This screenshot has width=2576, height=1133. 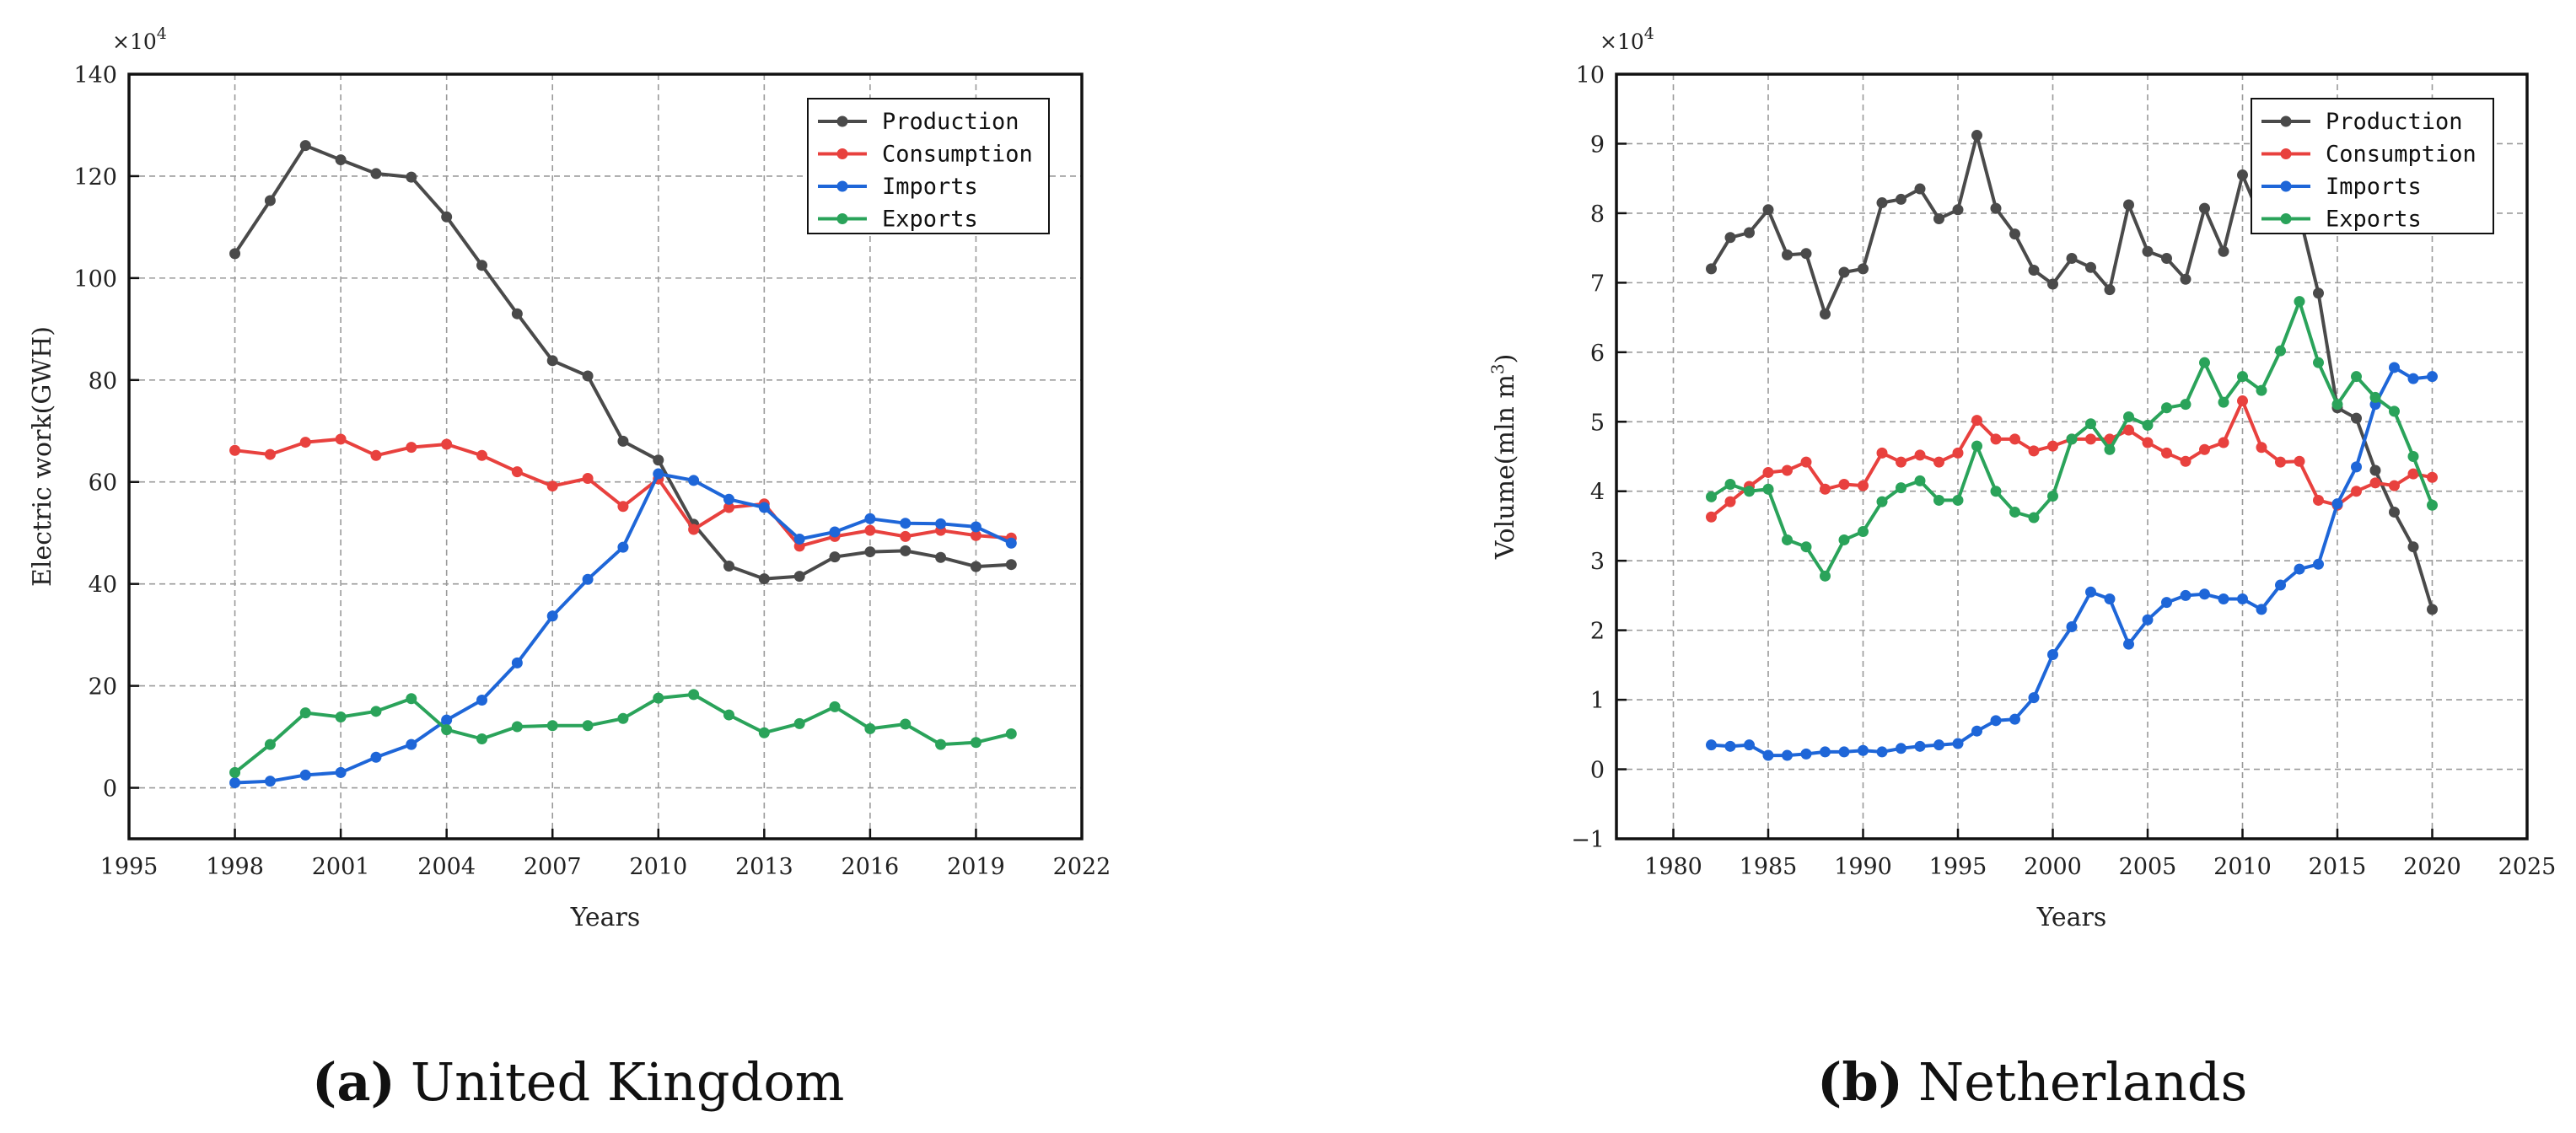 I want to click on y-tick-label: 10, so click(x=1590, y=75).